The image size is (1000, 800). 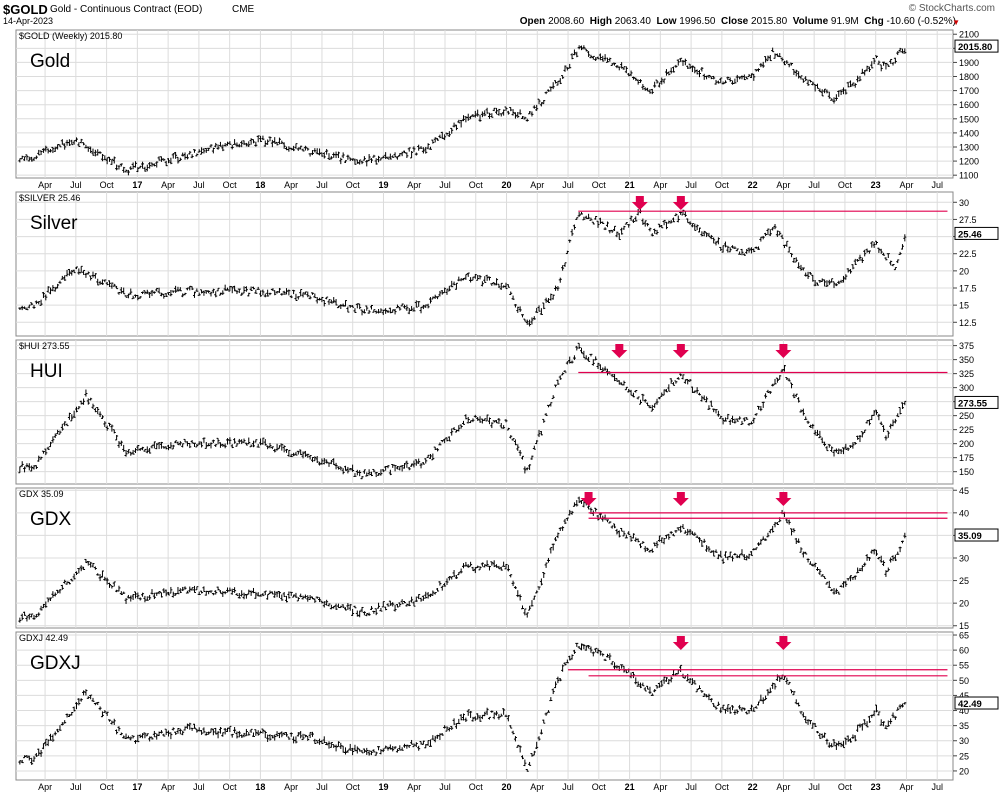 I want to click on y-tick-label: 22.5, so click(x=968, y=254).